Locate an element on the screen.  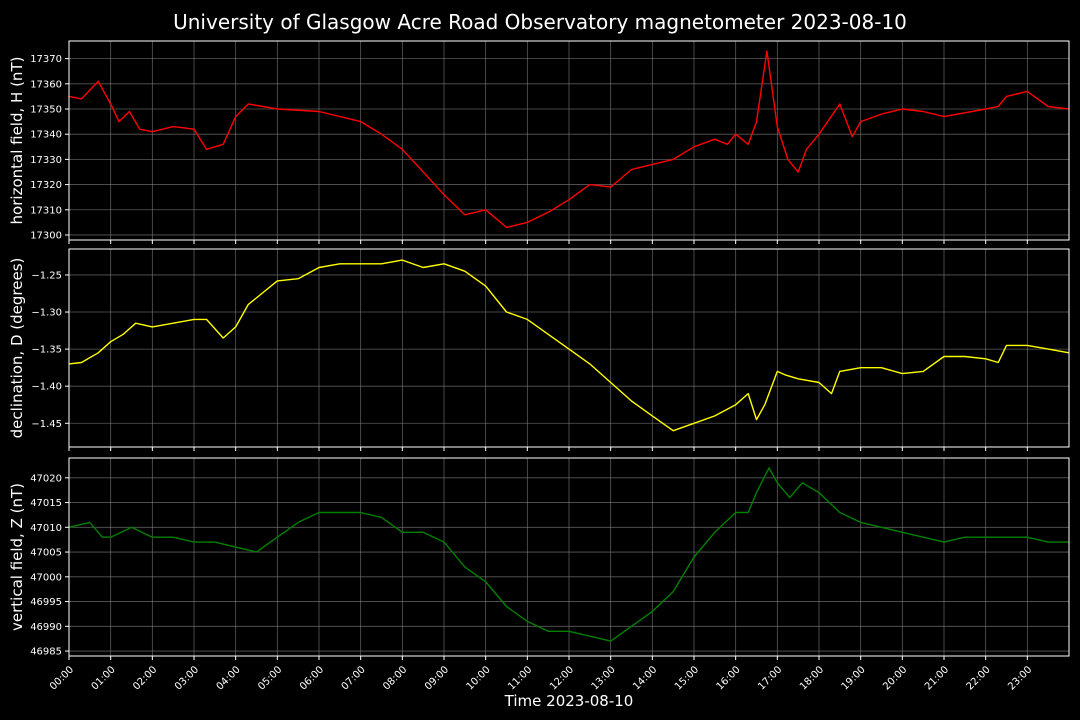
y-axis-label-H: horizontal field, H (nT) is located at coordinates (17, 141).